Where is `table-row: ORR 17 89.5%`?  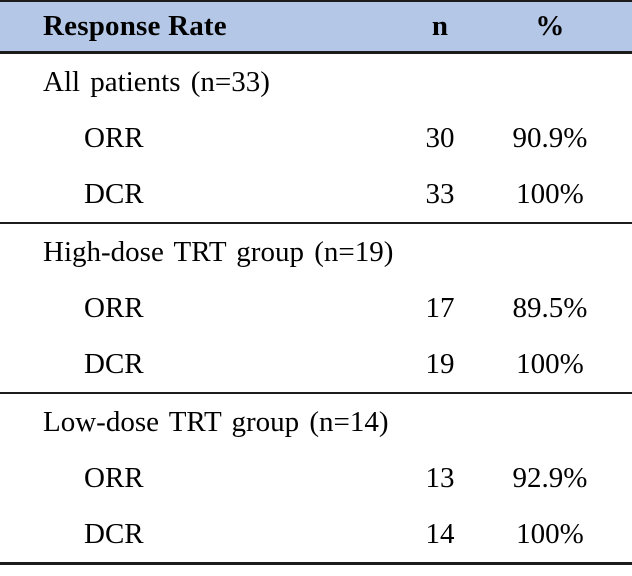
table-row: ORR 17 89.5% is located at coordinates (316, 308).